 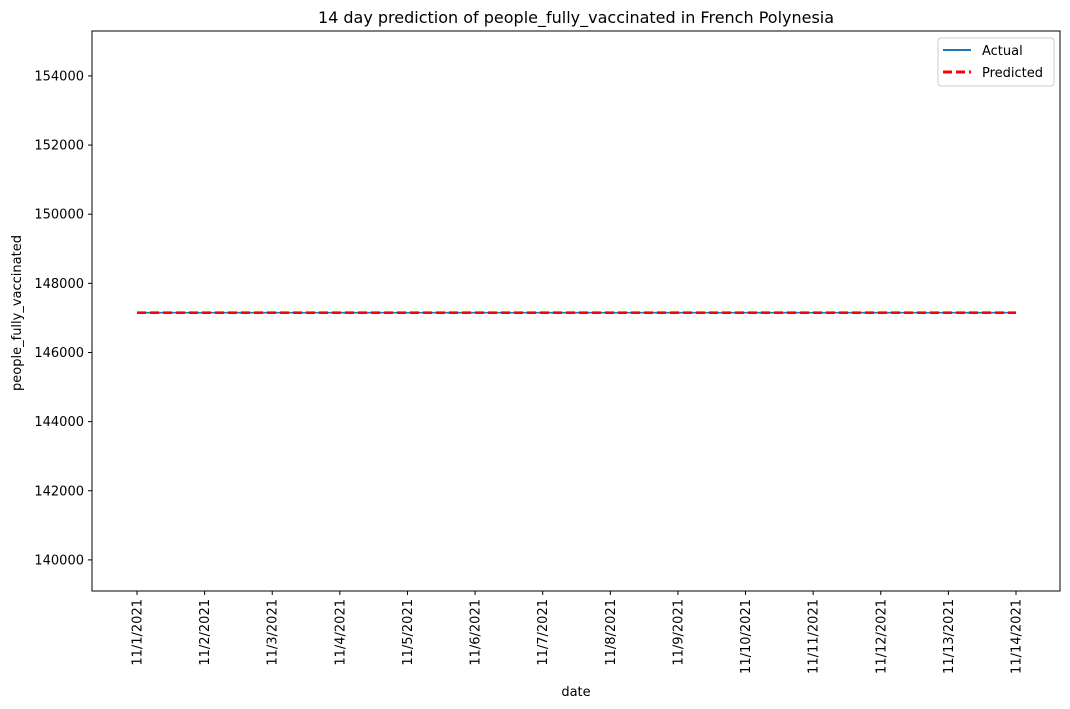 I want to click on y-tick-label: 144000, so click(x=59, y=422).